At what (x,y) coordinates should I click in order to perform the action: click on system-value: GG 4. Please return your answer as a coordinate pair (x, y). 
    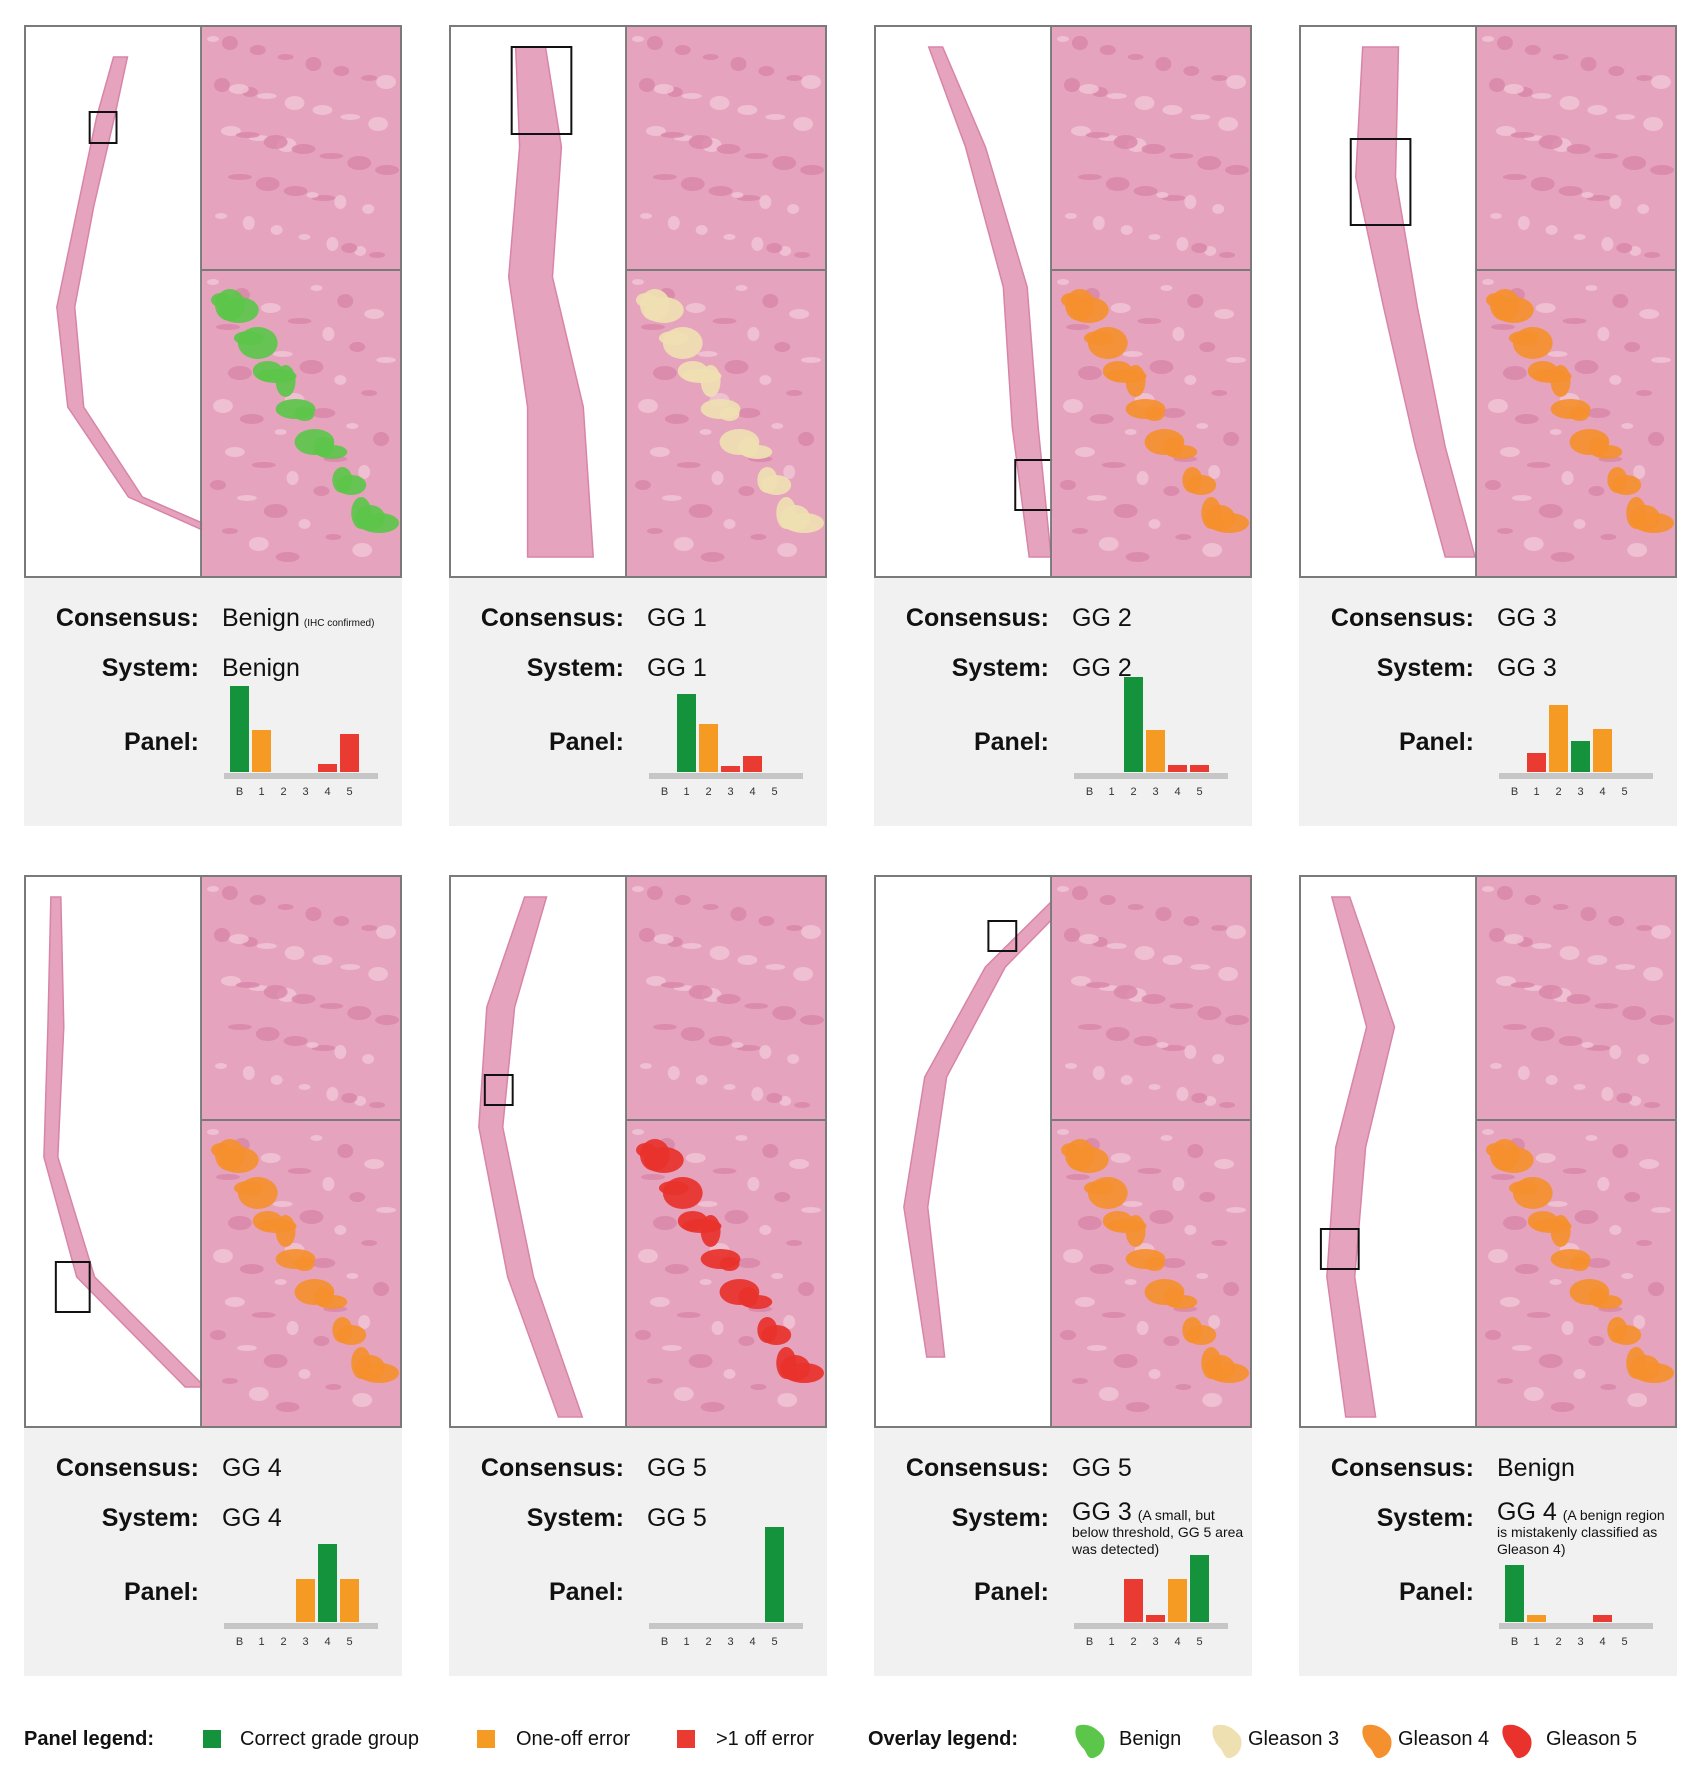
    Looking at the image, I should click on (252, 1518).